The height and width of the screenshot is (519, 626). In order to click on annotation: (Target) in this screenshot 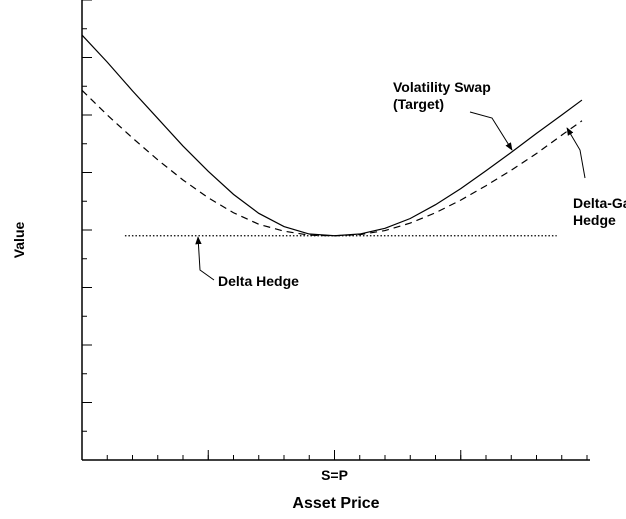, I will do `click(418, 104)`.